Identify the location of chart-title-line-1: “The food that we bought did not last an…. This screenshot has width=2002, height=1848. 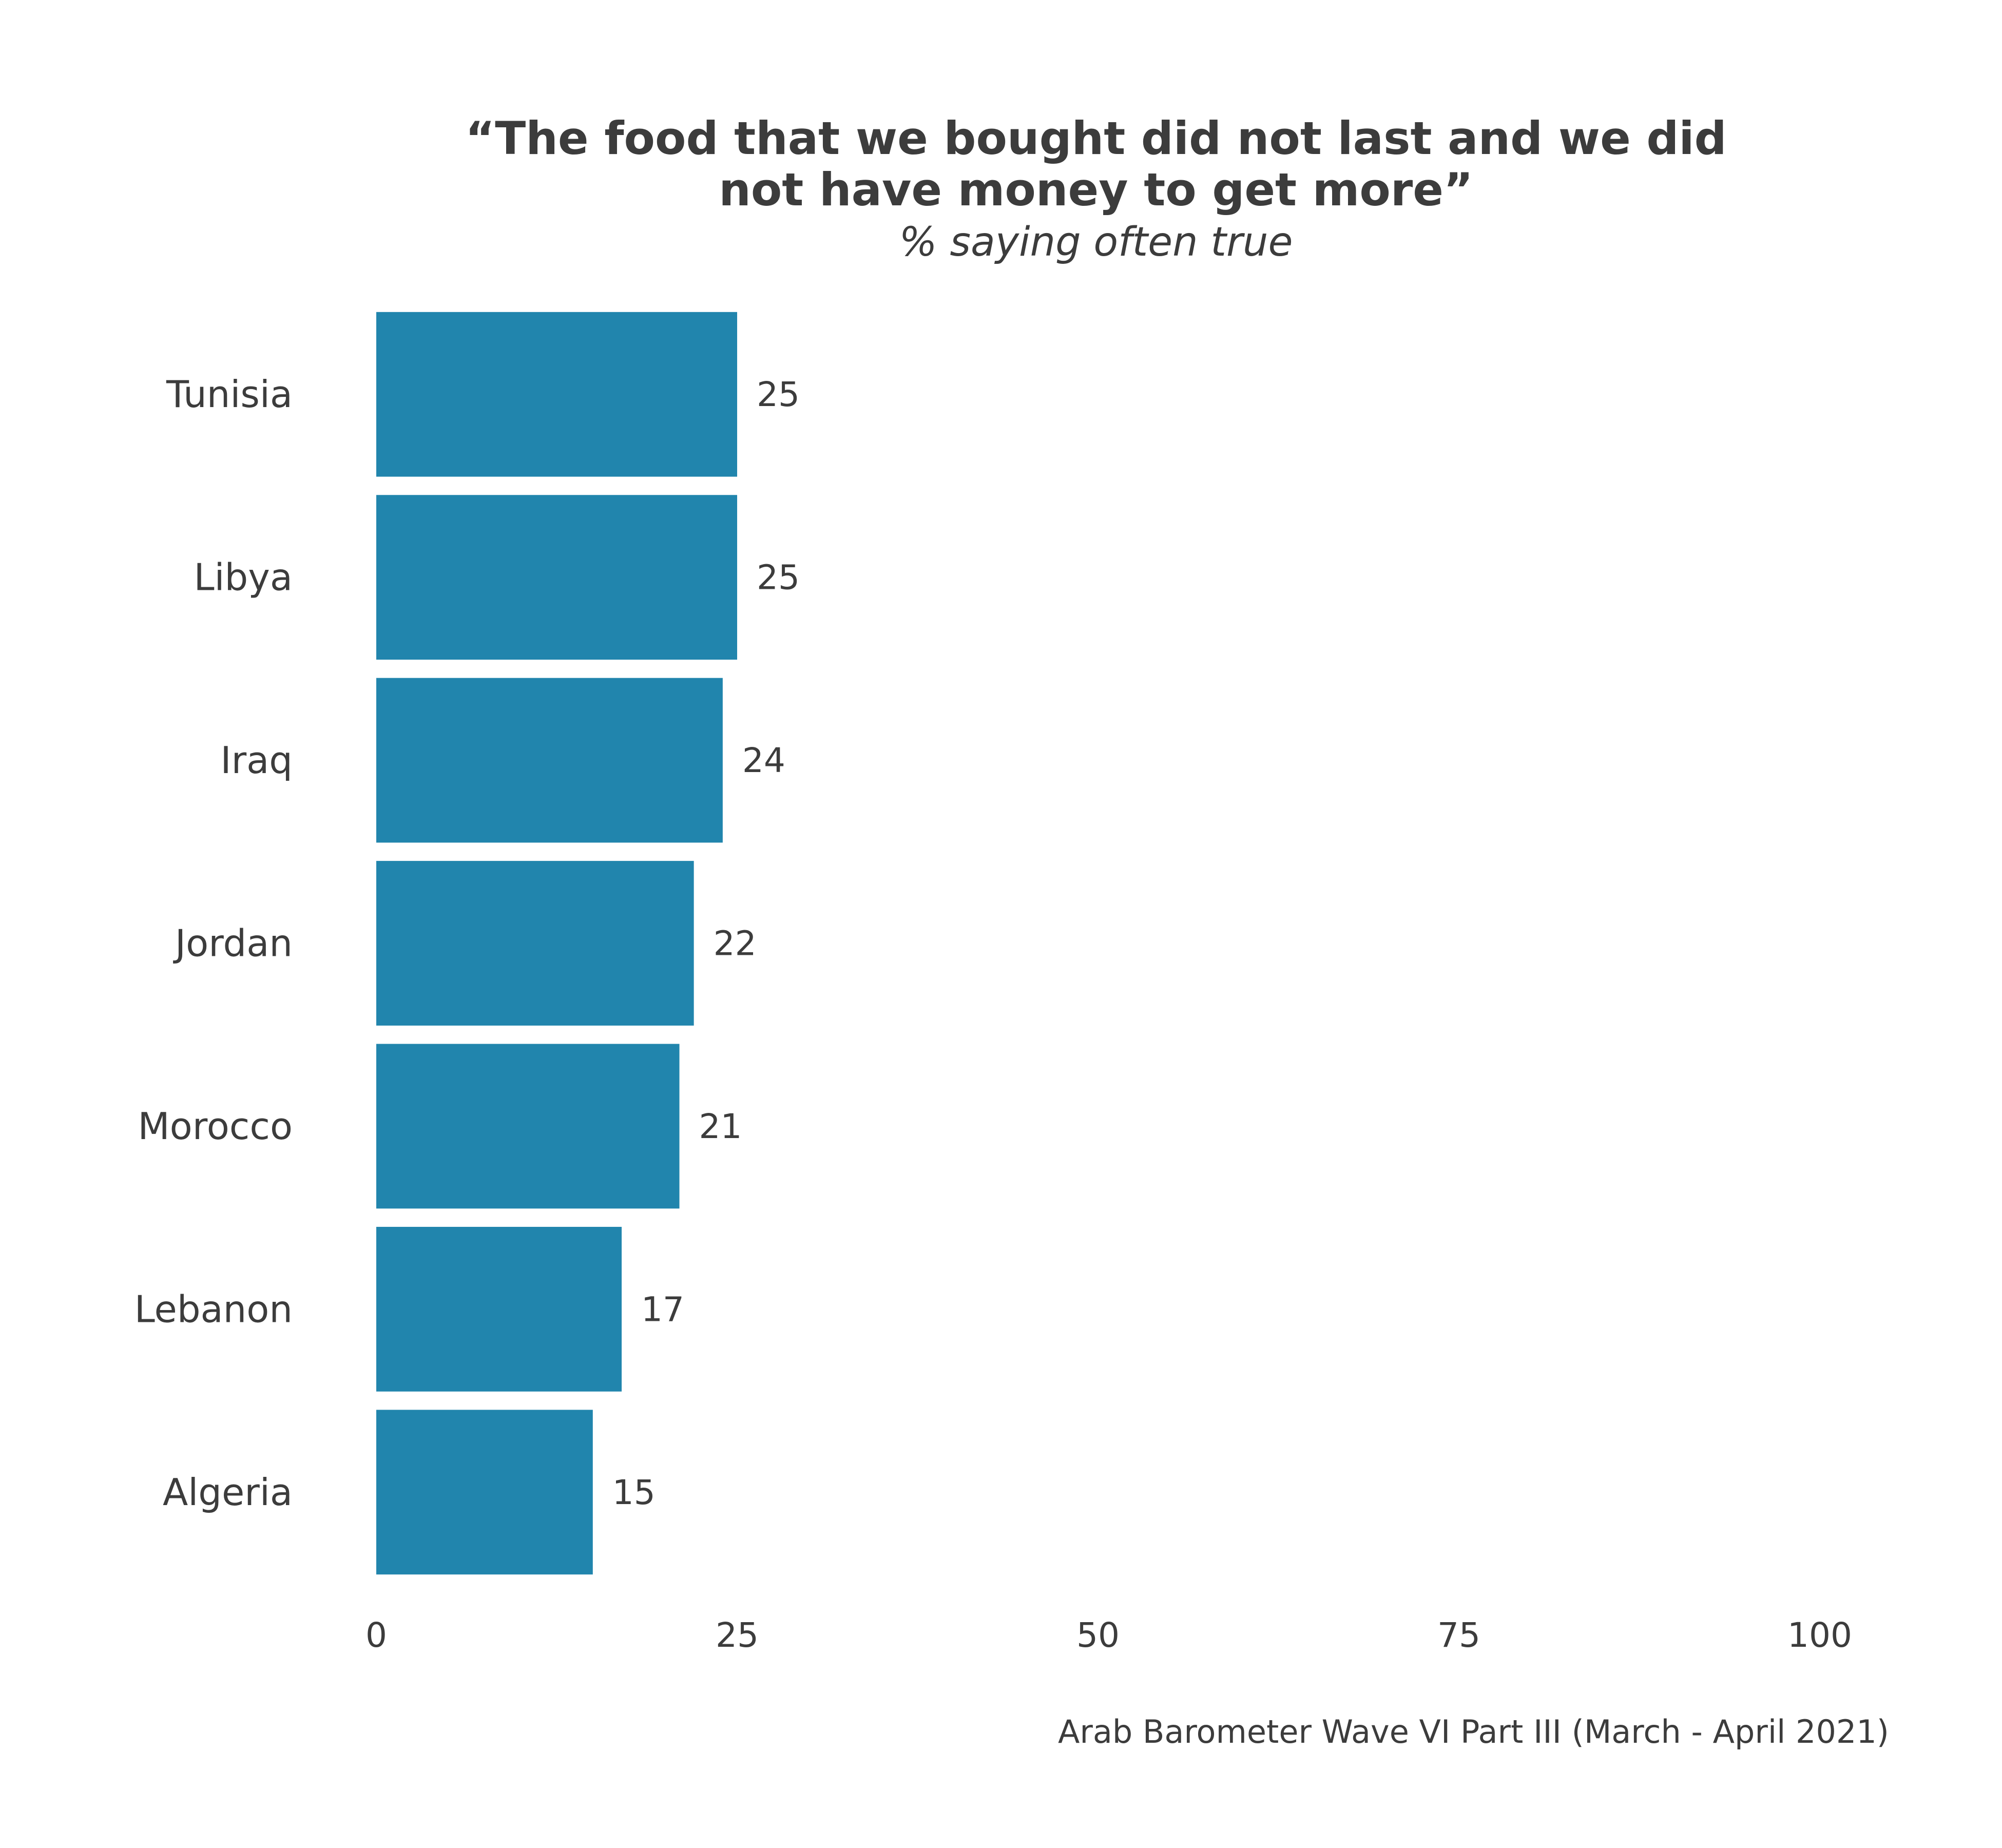
(1095, 138).